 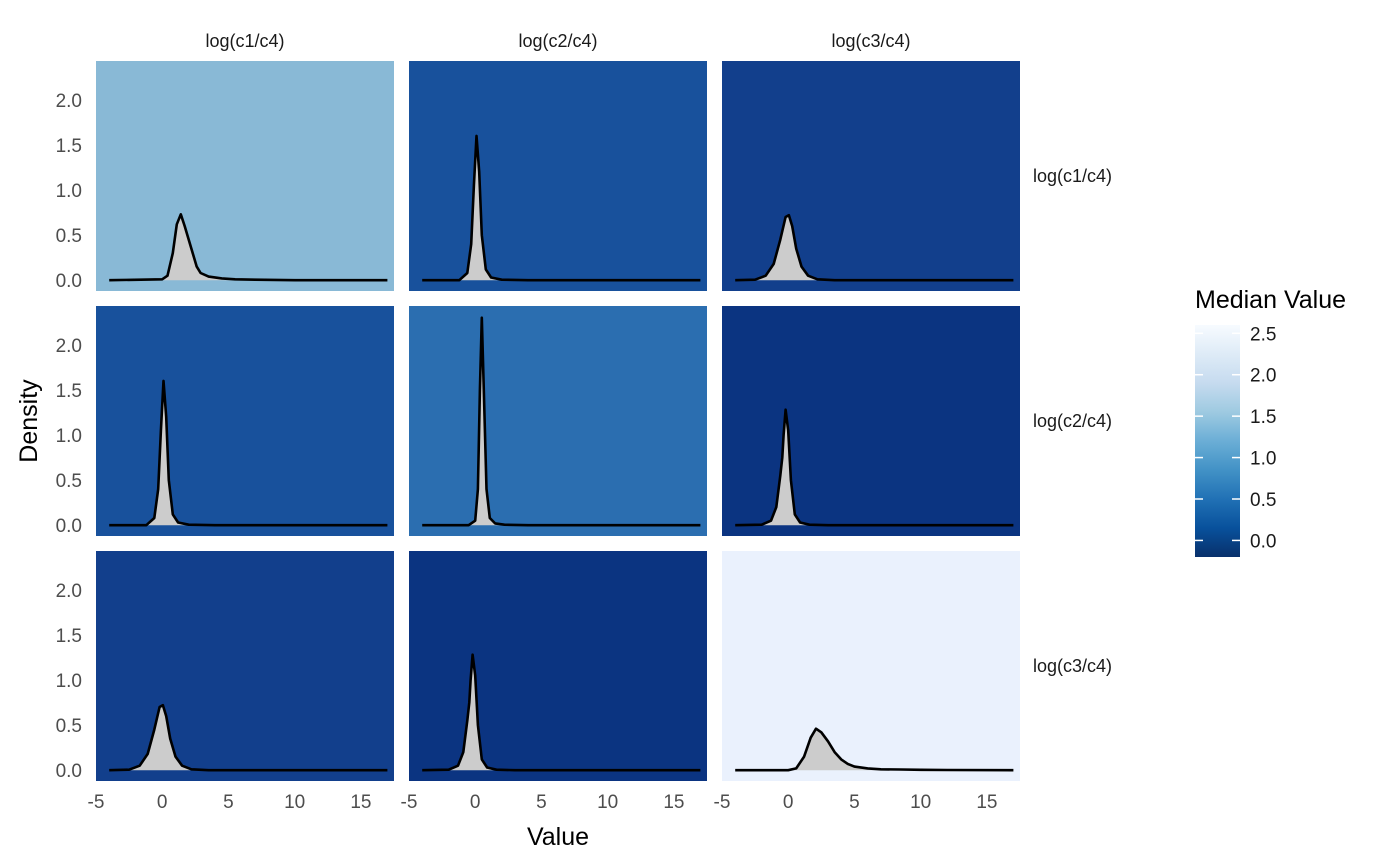 I want to click on legend-tick-label: 1.0, so click(x=1263, y=459).